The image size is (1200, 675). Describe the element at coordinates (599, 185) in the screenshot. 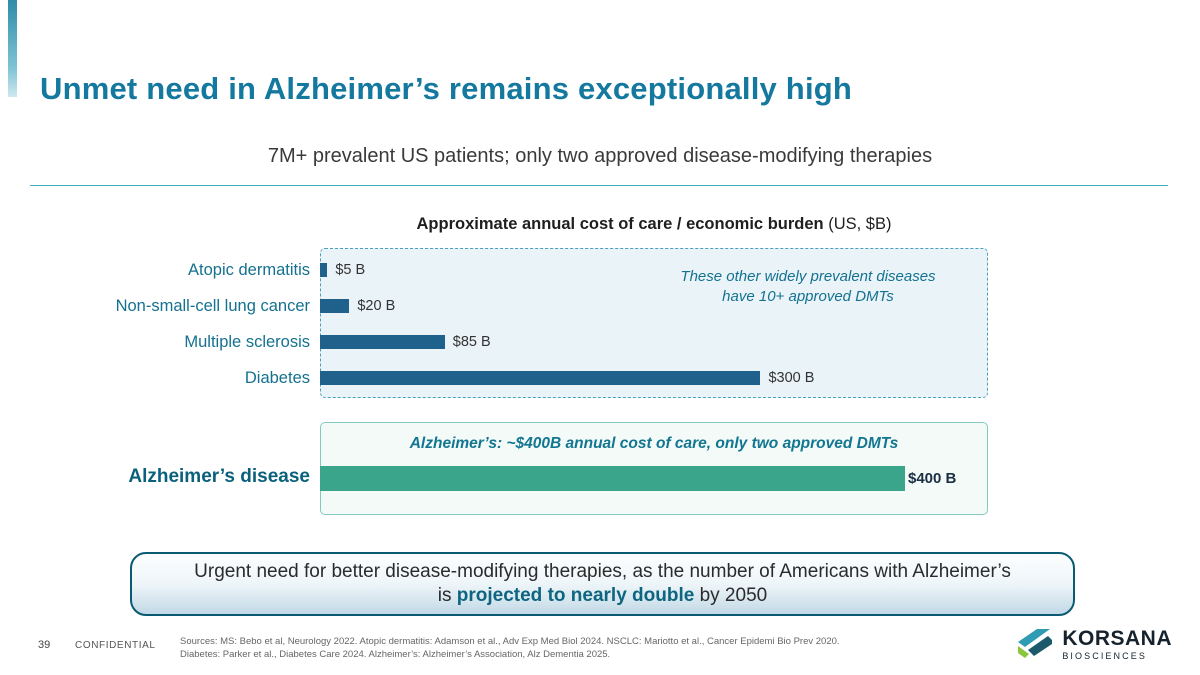

I see `divider-line` at that location.